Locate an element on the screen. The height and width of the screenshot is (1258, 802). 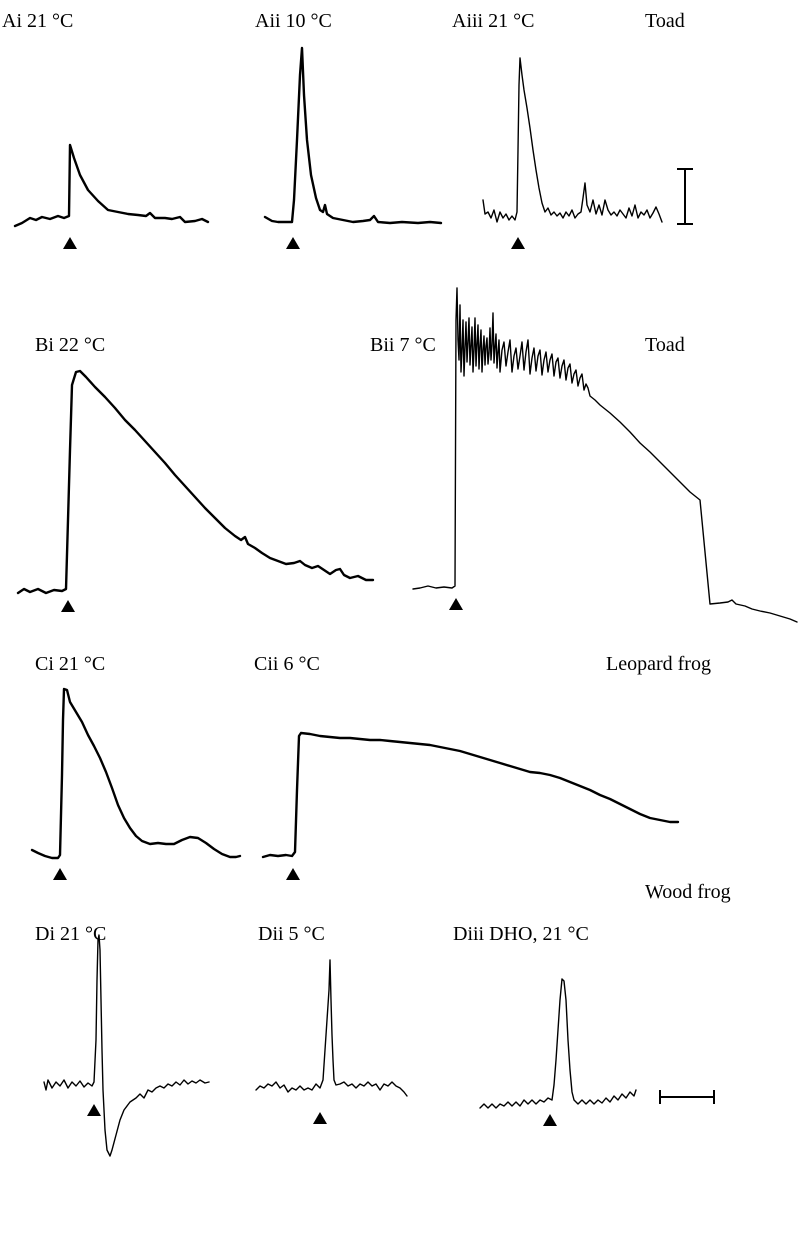
stimulus-marker-dii is located at coordinates (320, 1118).